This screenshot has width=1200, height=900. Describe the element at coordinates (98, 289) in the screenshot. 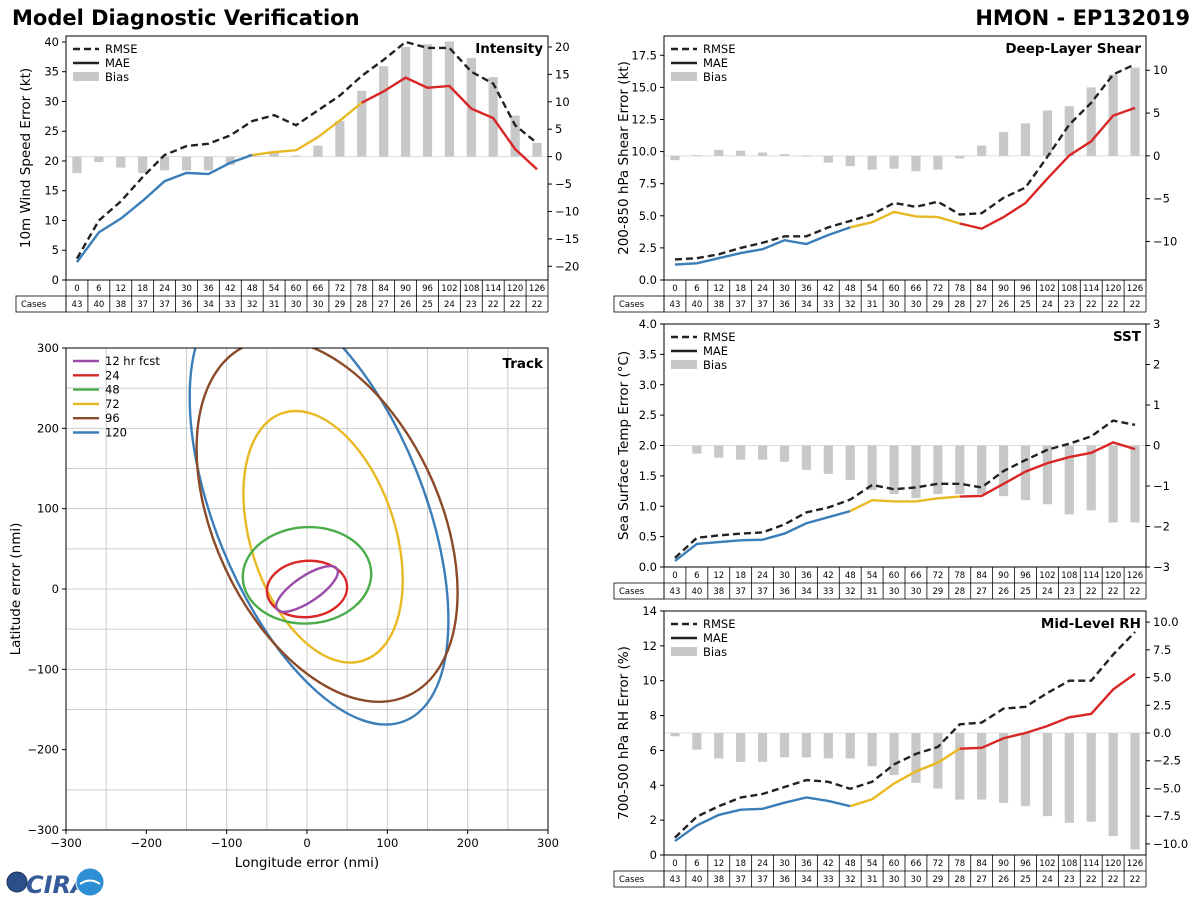

I see `table-lead-hour: 6` at that location.